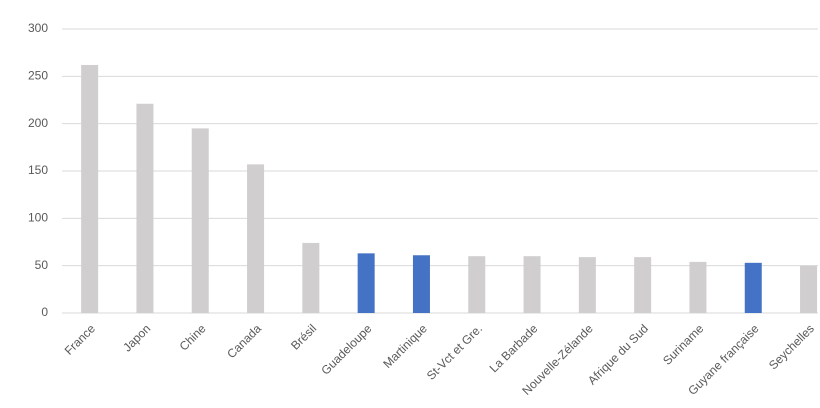 This screenshot has width=820, height=408. What do you see at coordinates (244, 341) in the screenshot?
I see `x-tick-label: Canada` at bounding box center [244, 341].